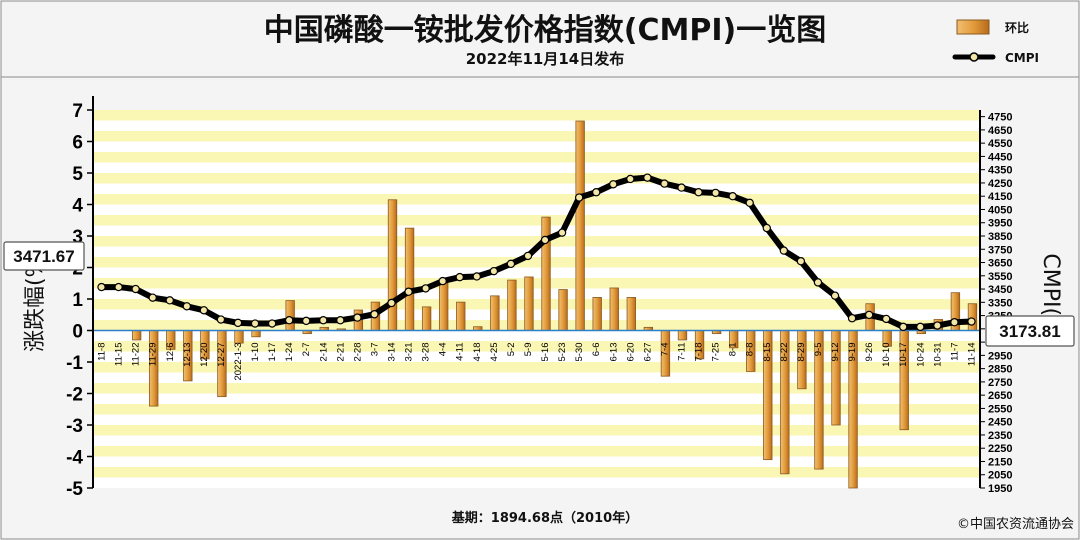  I want to click on right-tick-label: 4350, so click(1000, 171).